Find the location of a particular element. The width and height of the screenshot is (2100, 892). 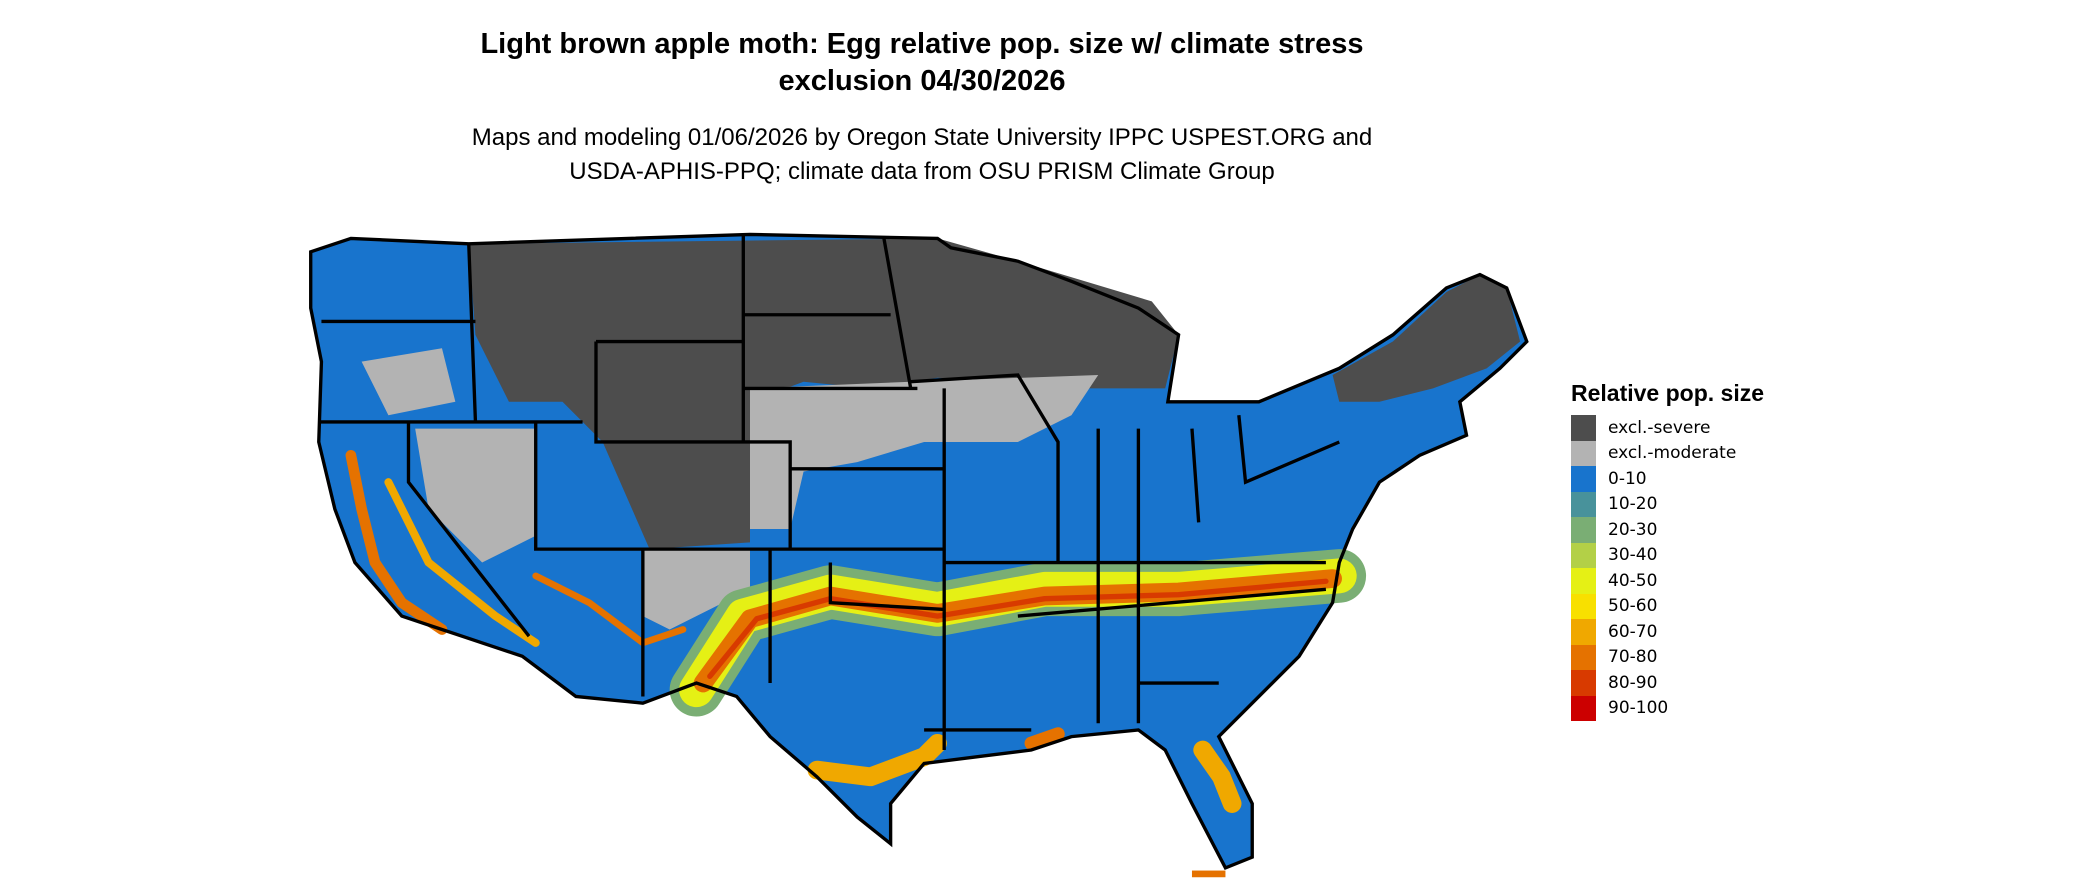

map-title-line2: exclusion 04/30/2026 is located at coordinates (922, 81).